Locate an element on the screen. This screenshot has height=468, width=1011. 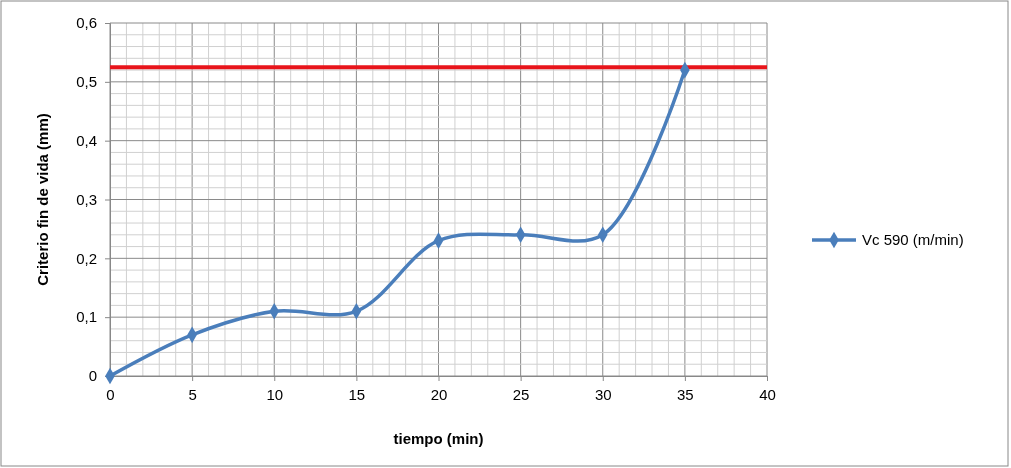
x-tick-label: 40 is located at coordinates (767, 394).